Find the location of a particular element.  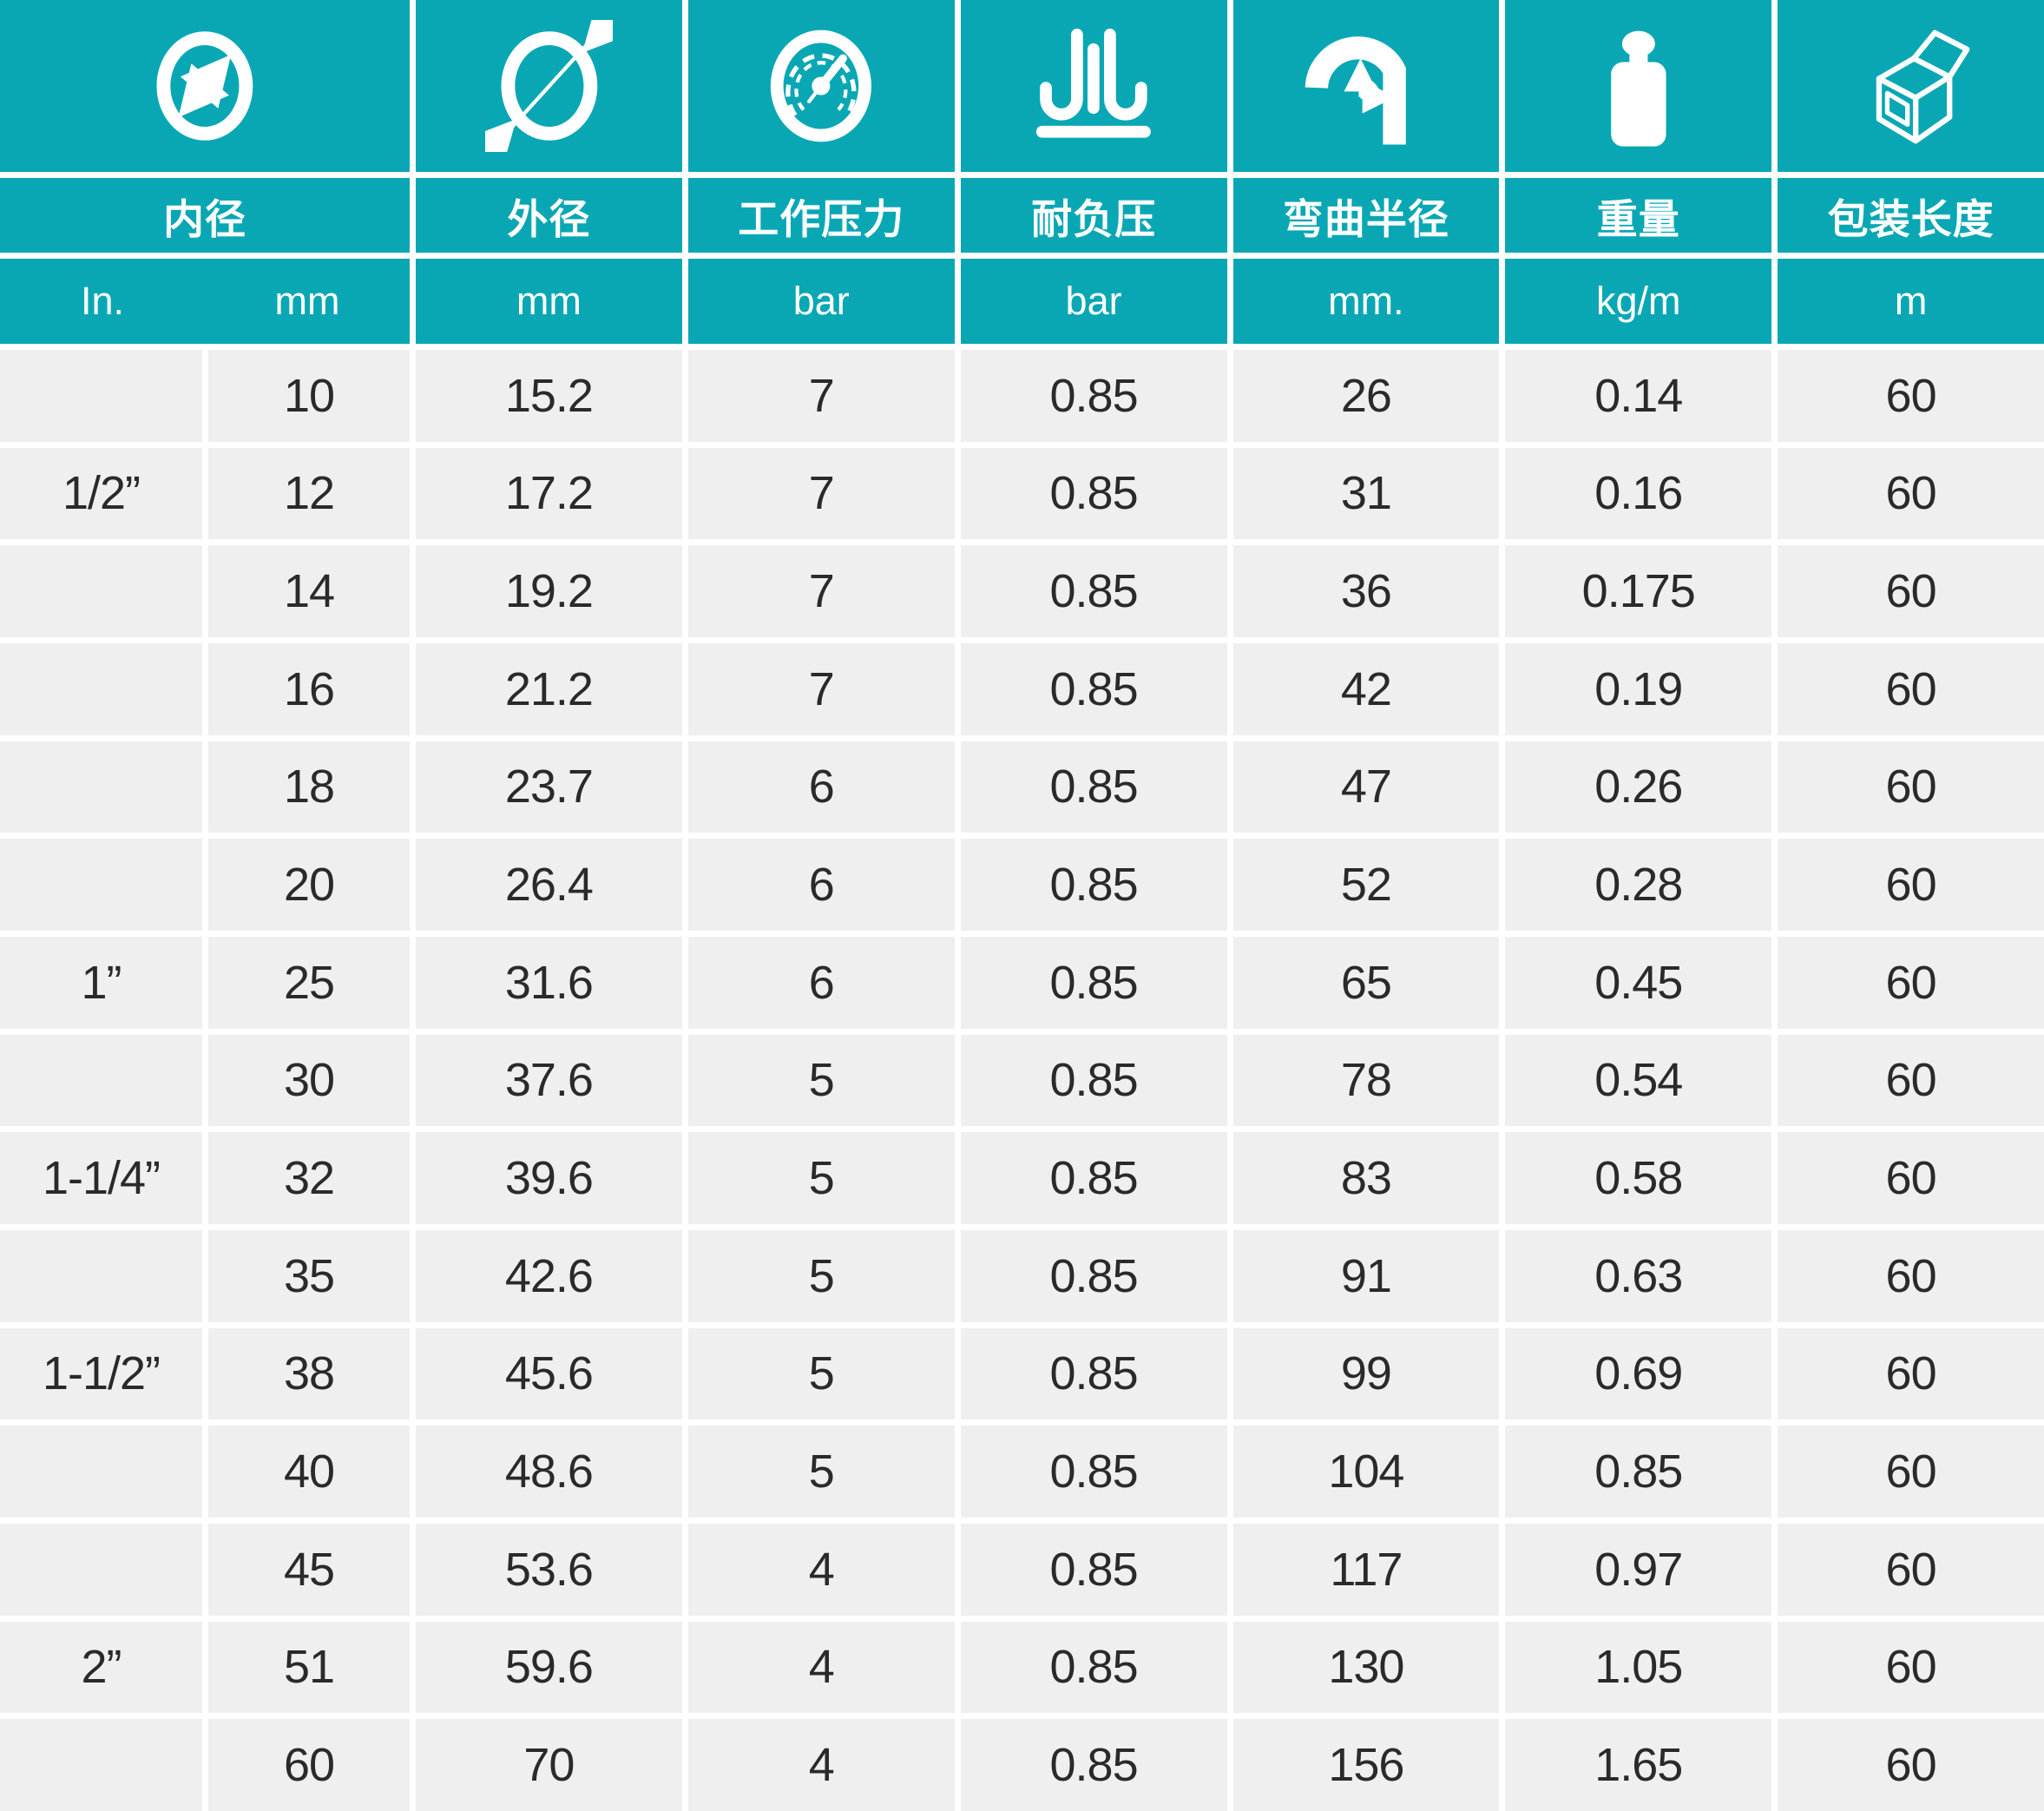

col-label: 内径 is located at coordinates (204, 218).